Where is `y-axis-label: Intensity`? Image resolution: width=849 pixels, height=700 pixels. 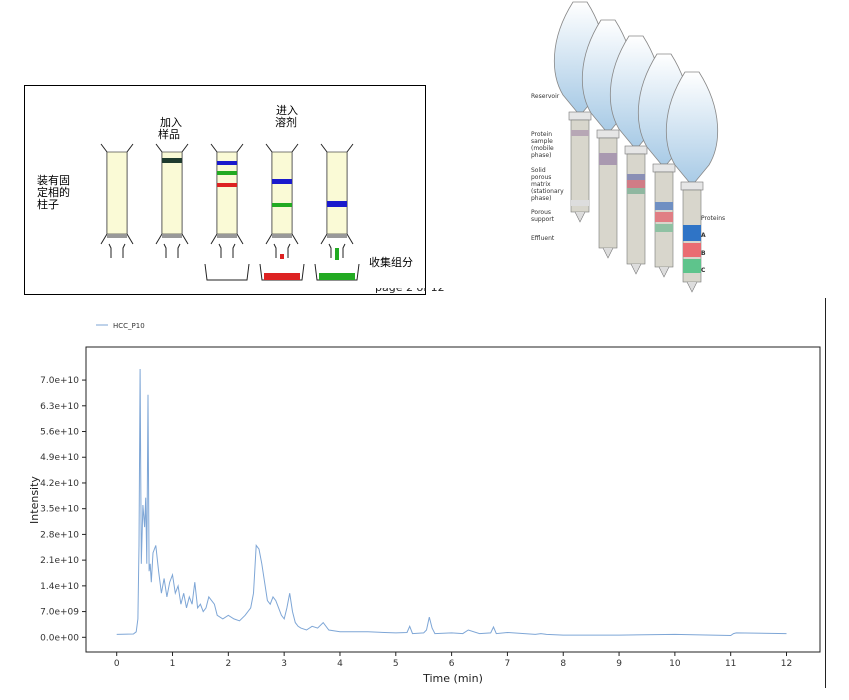 y-axis-label: Intensity is located at coordinates (34, 500).